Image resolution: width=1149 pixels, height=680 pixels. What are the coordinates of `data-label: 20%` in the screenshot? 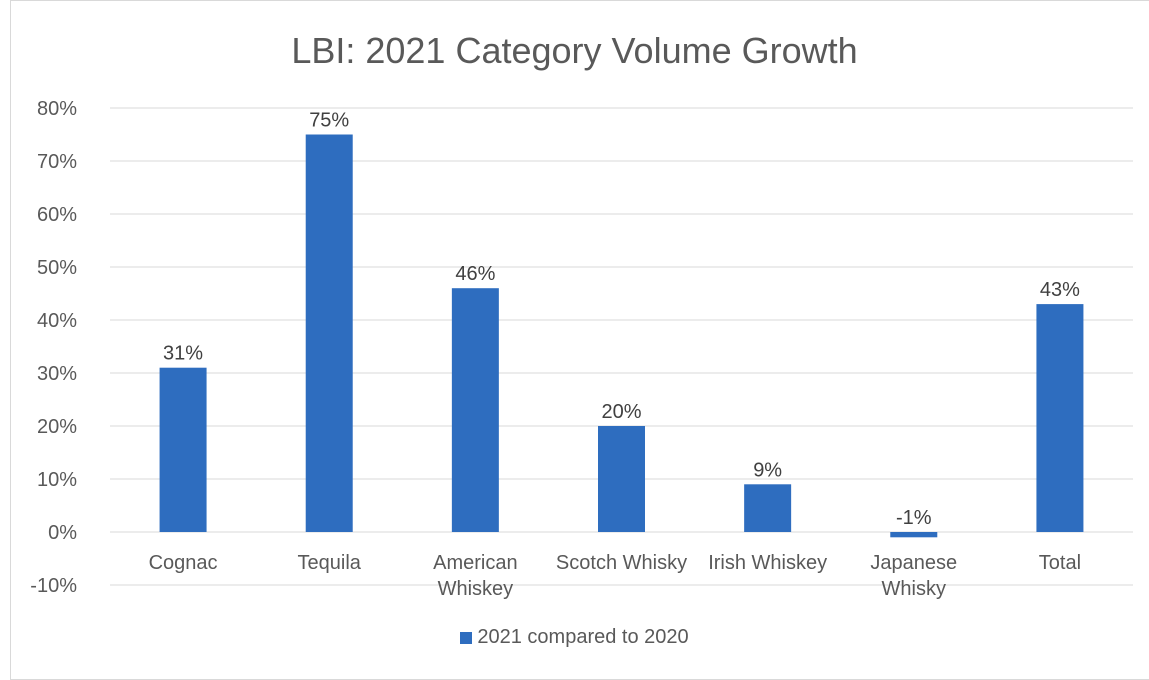 It's located at (621, 412).